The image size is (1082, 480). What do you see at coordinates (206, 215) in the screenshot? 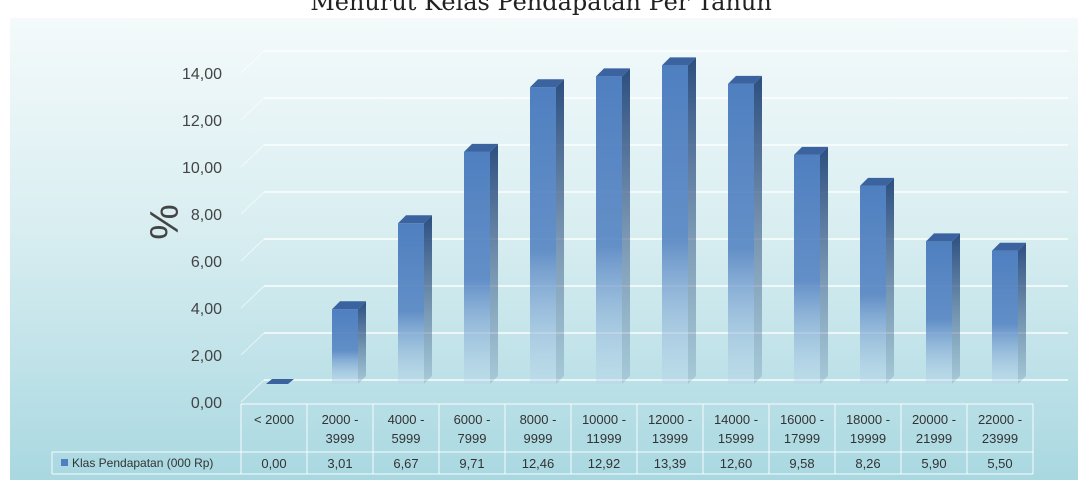
I see `y-tick-label: 8,00` at bounding box center [206, 215].